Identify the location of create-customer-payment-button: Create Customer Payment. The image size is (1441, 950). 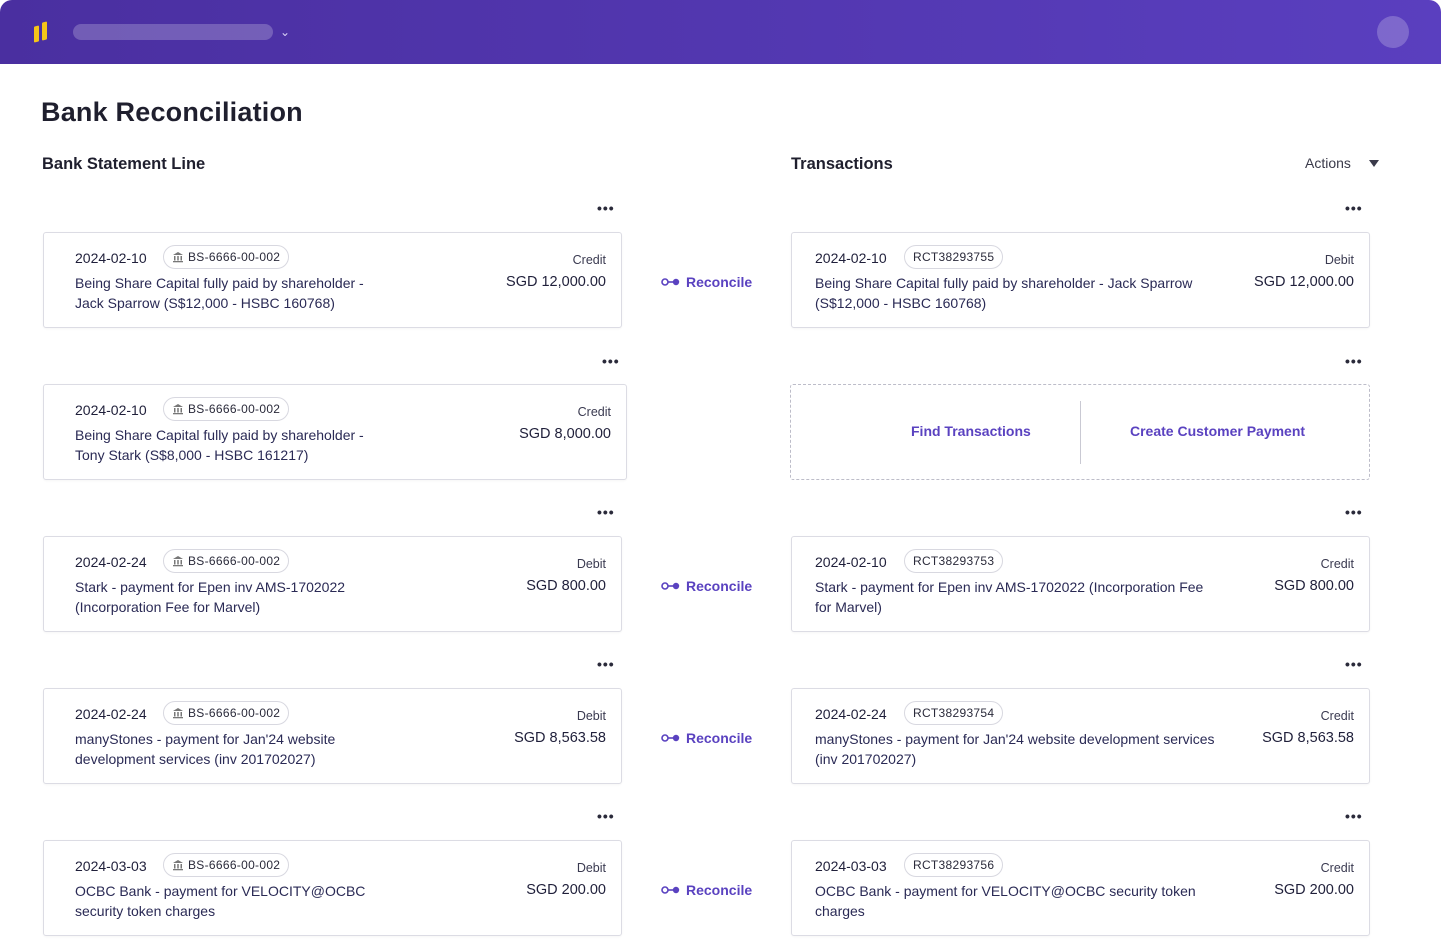
(1218, 431).